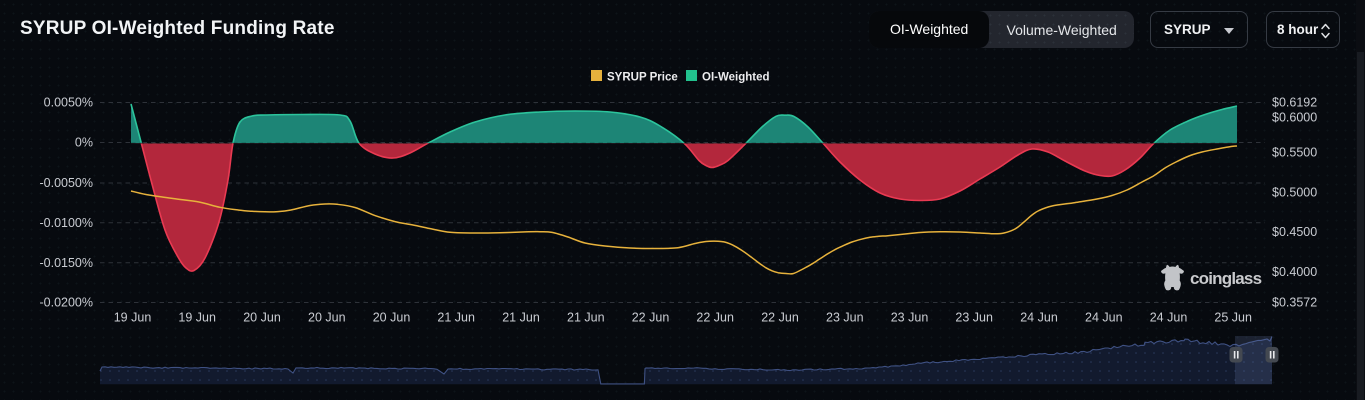 The width and height of the screenshot is (1365, 400). I want to click on svg-text: $0.6000, so click(1294, 118).